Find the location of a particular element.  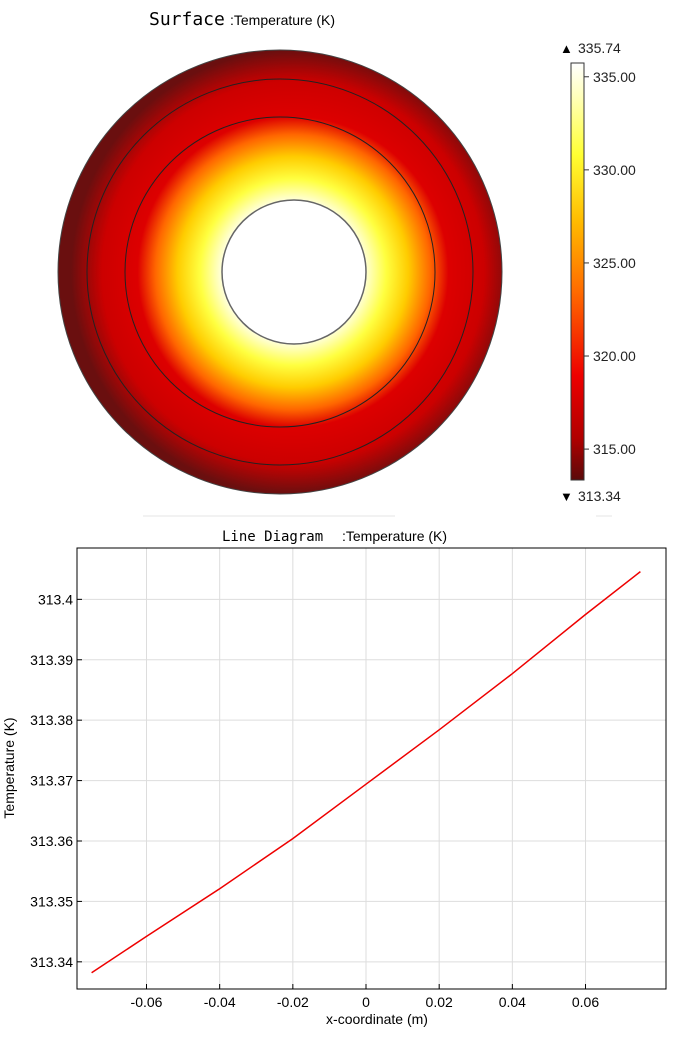

x-tick-label: 0 is located at coordinates (366, 1002).